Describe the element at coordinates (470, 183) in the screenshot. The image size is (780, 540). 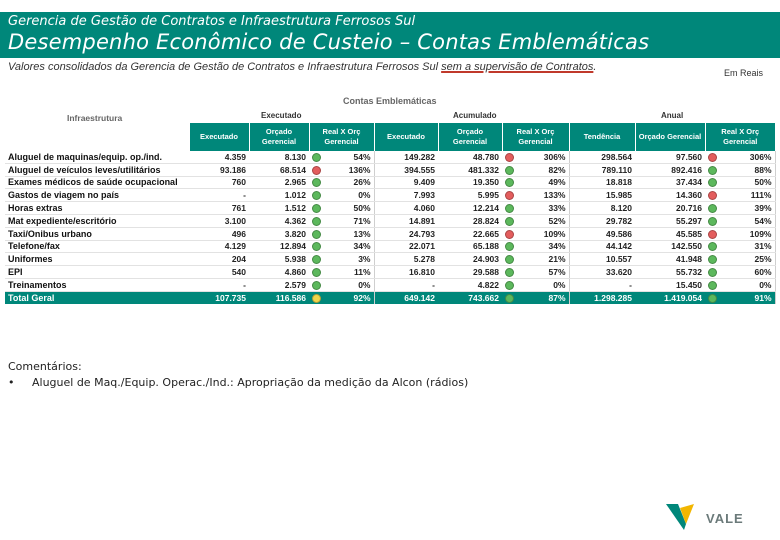
I see `value-cell: 19.350` at that location.